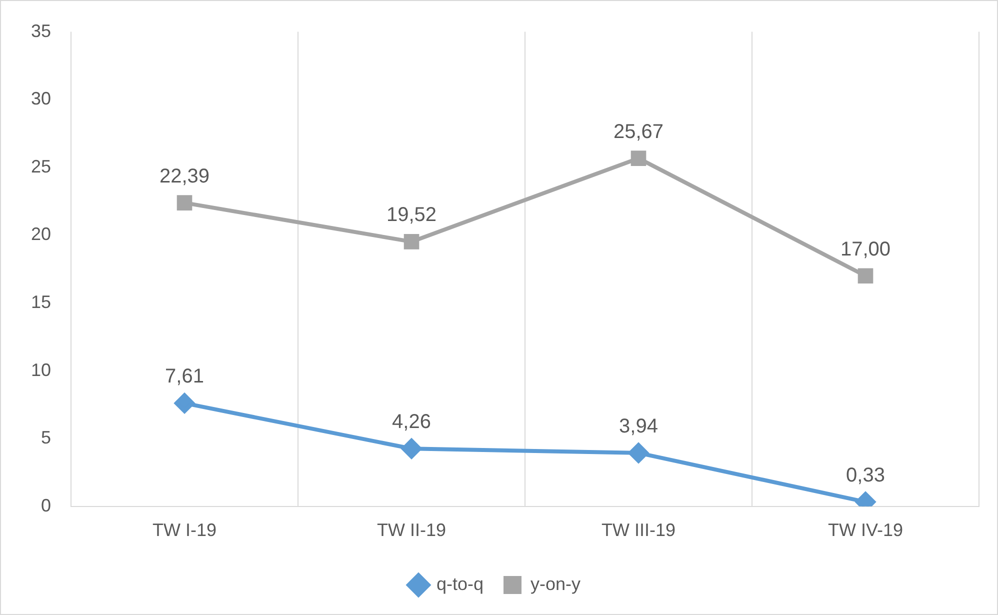 Image resolution: width=998 pixels, height=615 pixels. What do you see at coordinates (41, 370) in the screenshot?
I see `y-tick-label: 10` at bounding box center [41, 370].